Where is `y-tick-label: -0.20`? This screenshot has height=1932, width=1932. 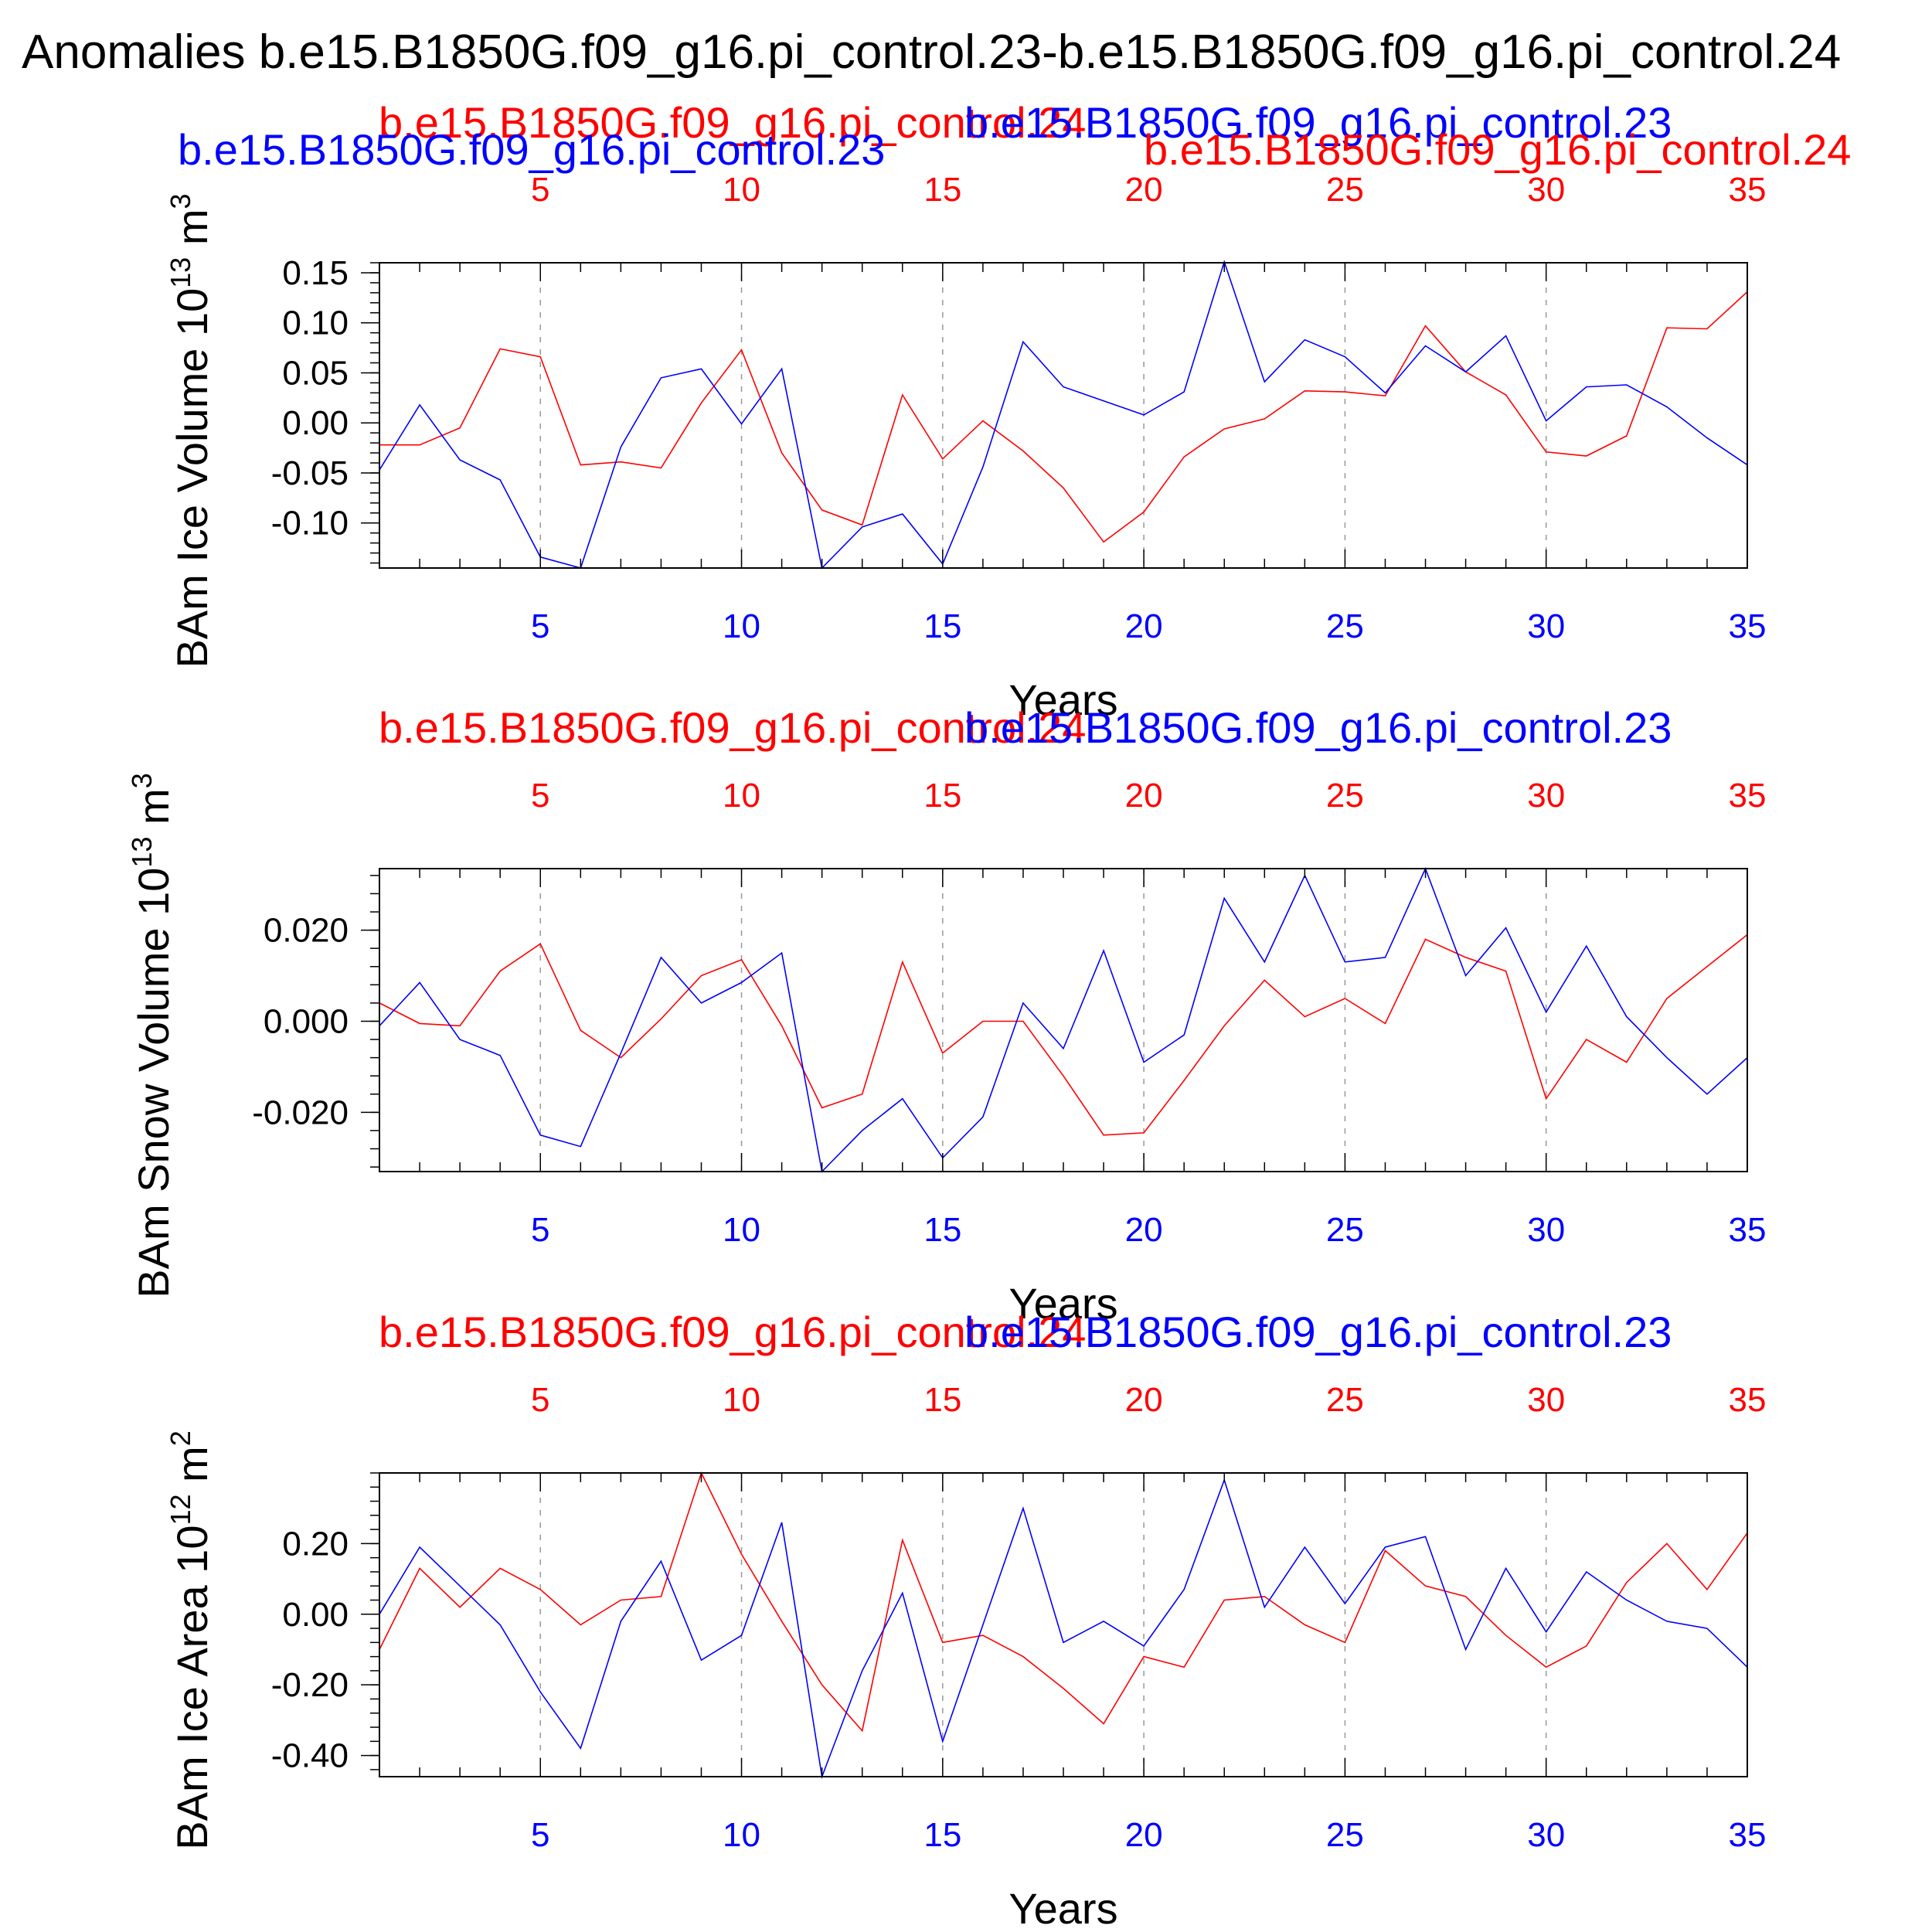 y-tick-label: -0.20 is located at coordinates (310, 1685).